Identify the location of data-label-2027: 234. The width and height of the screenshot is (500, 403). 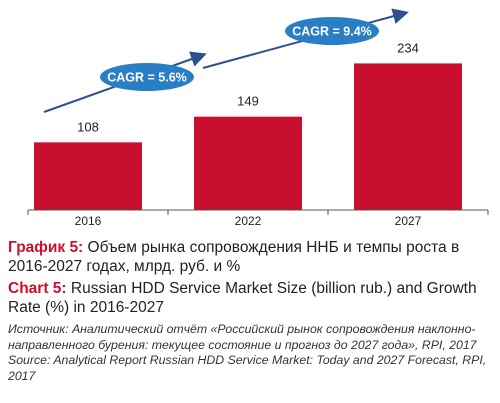
(408, 47).